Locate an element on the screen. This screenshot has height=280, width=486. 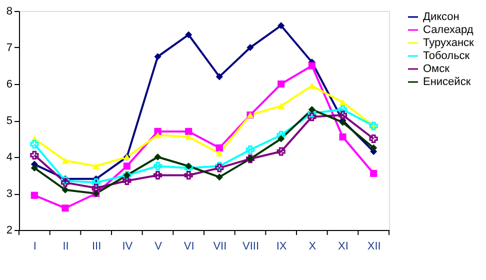
legend-label: Тобольск is located at coordinates (446, 56).